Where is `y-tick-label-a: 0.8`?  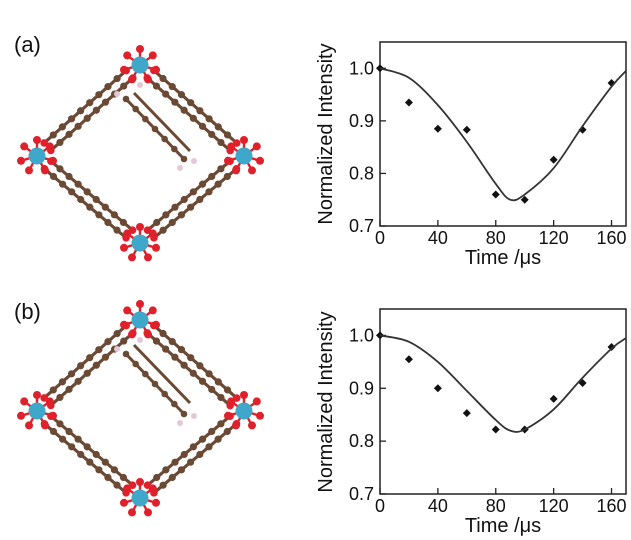 y-tick-label-a: 0.8 is located at coordinates (361, 173).